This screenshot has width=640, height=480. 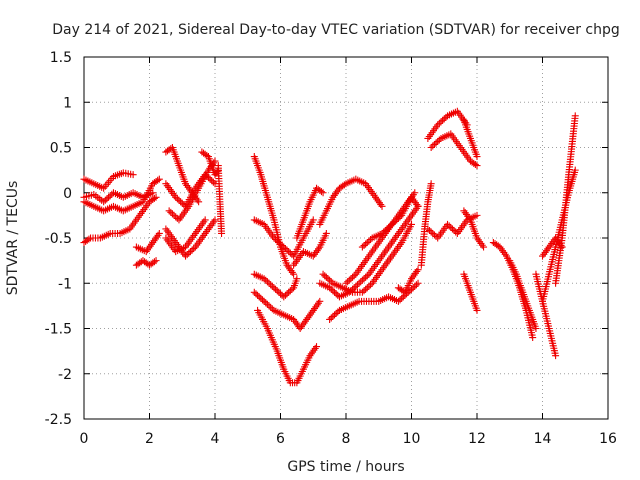 What do you see at coordinates (58, 239) in the screenshot?
I see `y-tick-labels: -2.5 -2 -1.5 -1 -0.5 0 0.5 1 1.5` at bounding box center [58, 239].